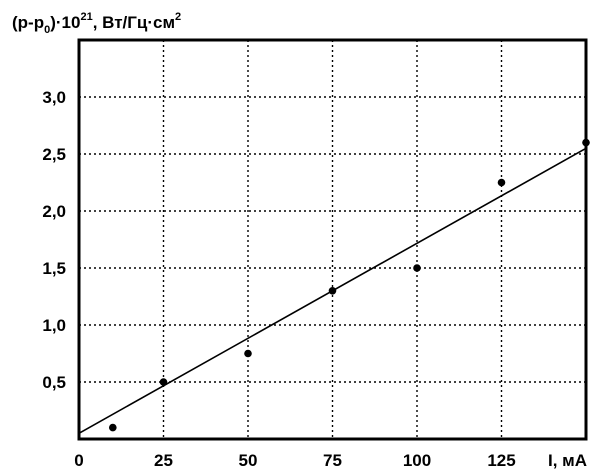 This screenshot has width=604, height=470. I want to click on y-tick-label: 3,0, so click(54, 97).